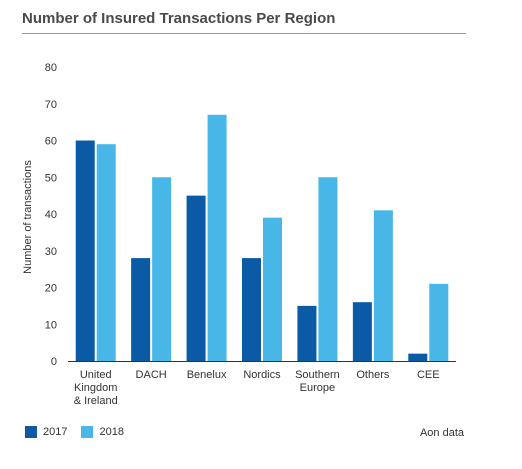  I want to click on legend-swatch-2018, so click(87, 432).